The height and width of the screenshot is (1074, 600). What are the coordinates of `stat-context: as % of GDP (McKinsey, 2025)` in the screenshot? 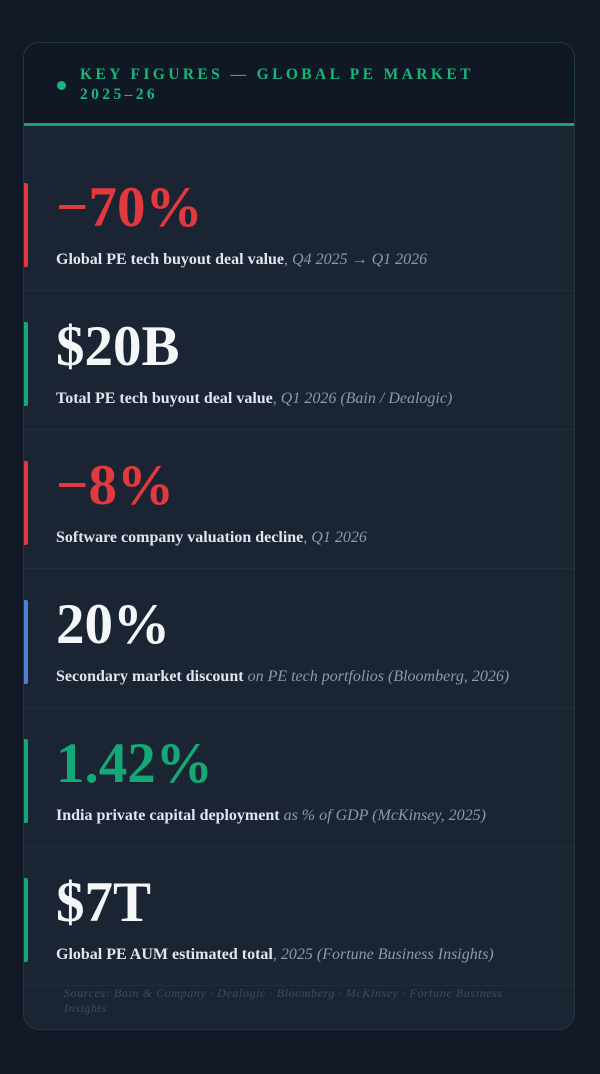 It's located at (382, 815).